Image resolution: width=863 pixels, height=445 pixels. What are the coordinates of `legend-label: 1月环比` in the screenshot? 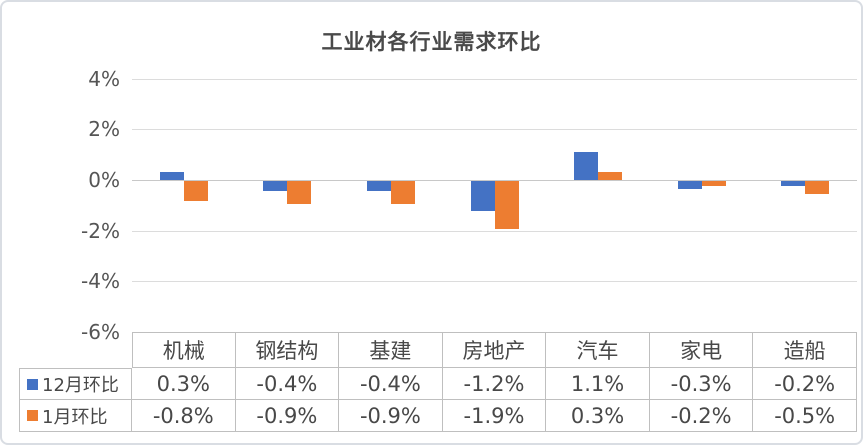 It's located at (75, 417).